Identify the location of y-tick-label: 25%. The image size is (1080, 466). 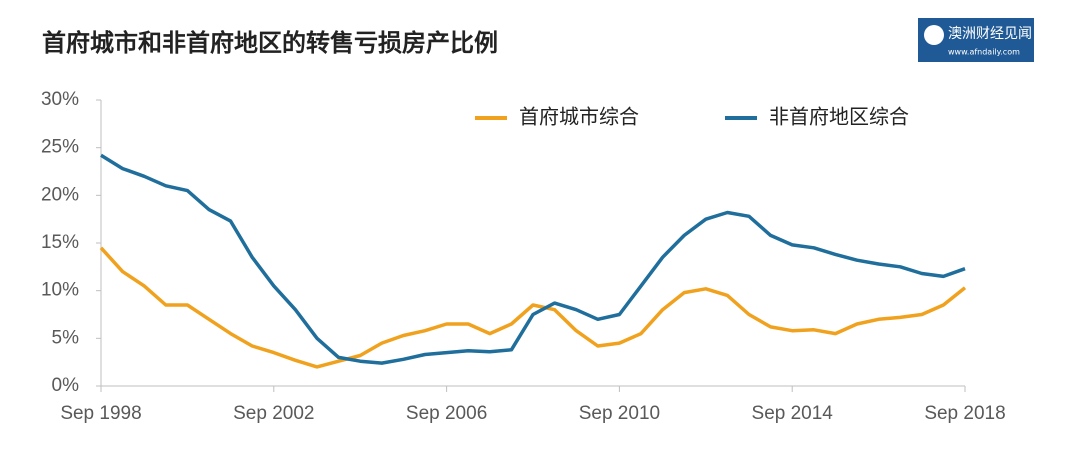
(60, 147).